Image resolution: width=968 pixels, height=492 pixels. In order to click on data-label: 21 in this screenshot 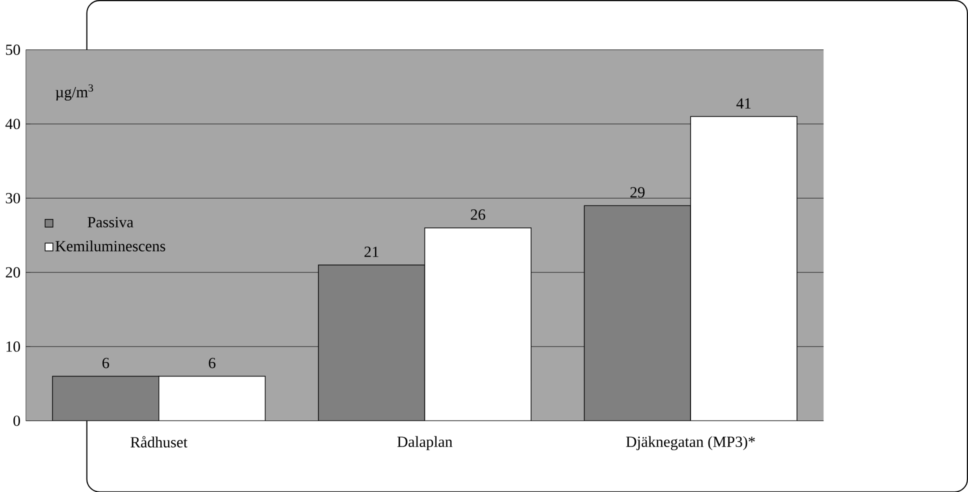, I will do `click(371, 251)`.